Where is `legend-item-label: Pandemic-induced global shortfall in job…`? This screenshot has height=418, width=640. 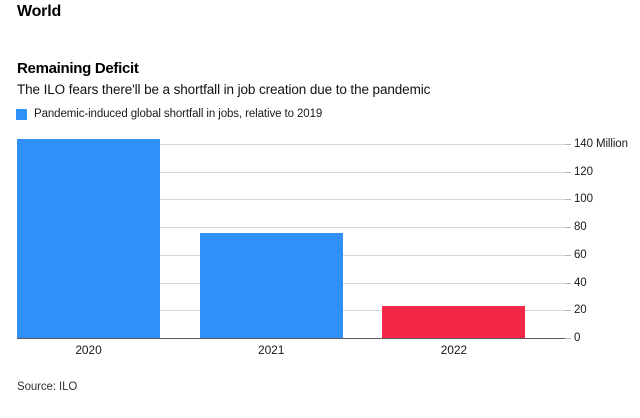
legend-item-label: Pandemic-induced global shortfall in job… is located at coordinates (178, 114).